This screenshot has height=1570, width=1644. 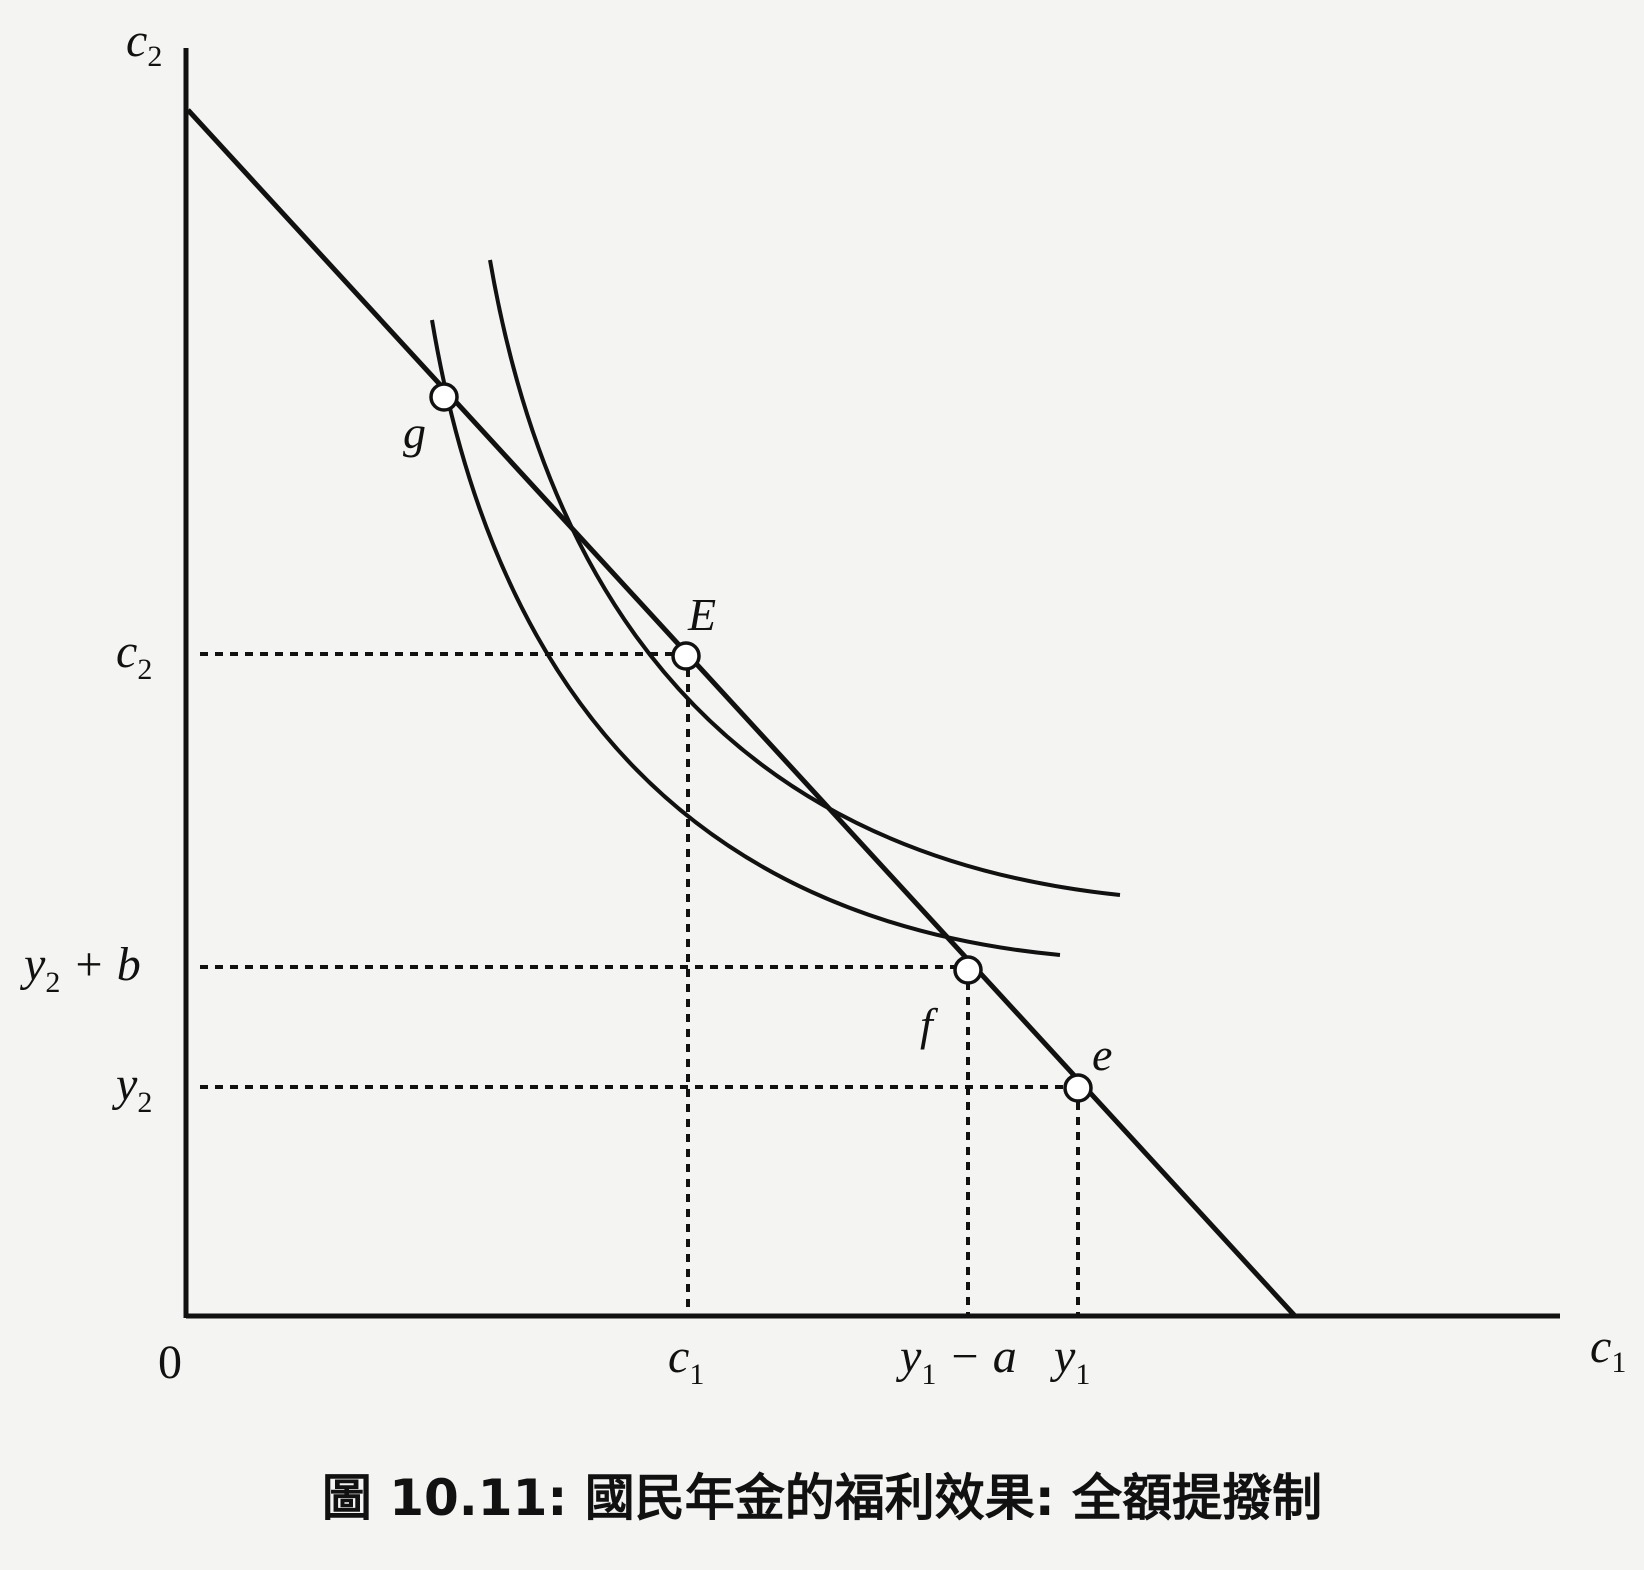 I want to click on x-tick-c1-sub: 1, so click(x=696, y=1374).